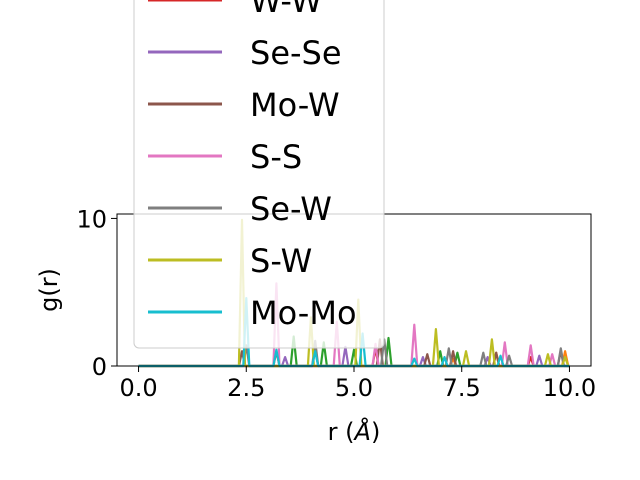  What do you see at coordinates (286, 10) in the screenshot?
I see `legend-label: W-W` at bounding box center [286, 10].